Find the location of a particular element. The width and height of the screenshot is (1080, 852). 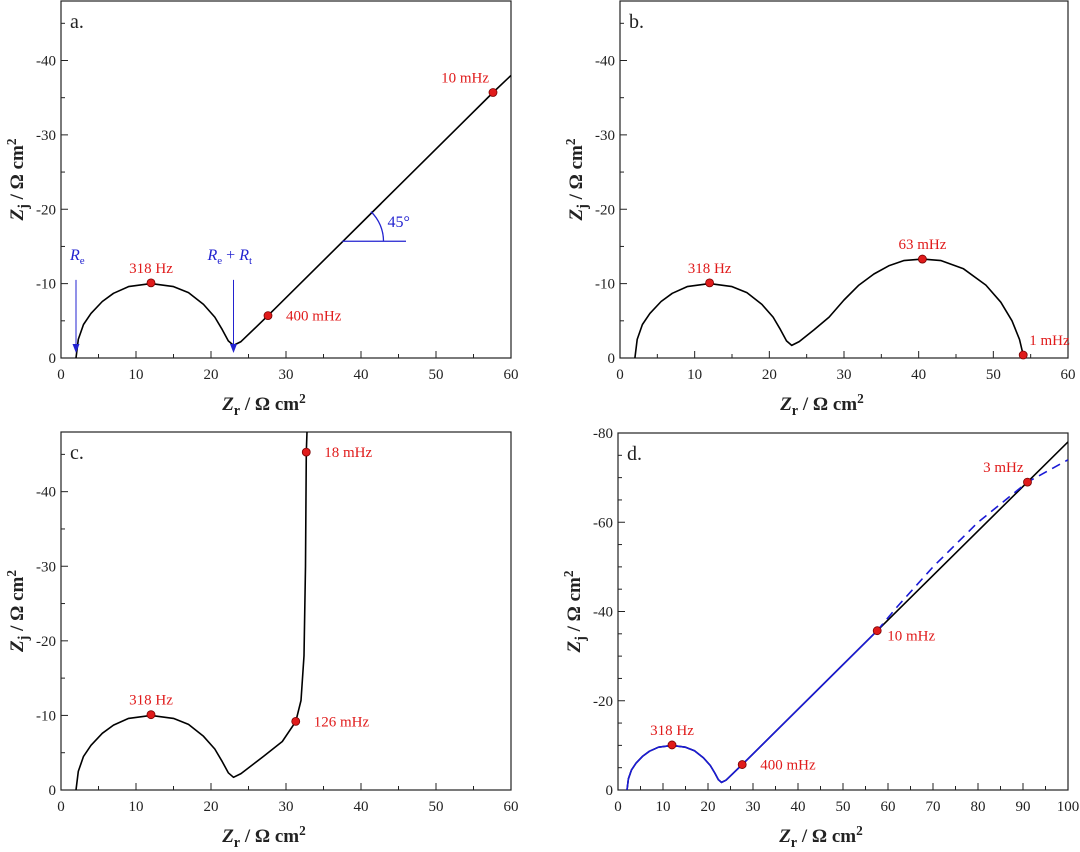

frequency-label: 63 mHz is located at coordinates (922, 245).